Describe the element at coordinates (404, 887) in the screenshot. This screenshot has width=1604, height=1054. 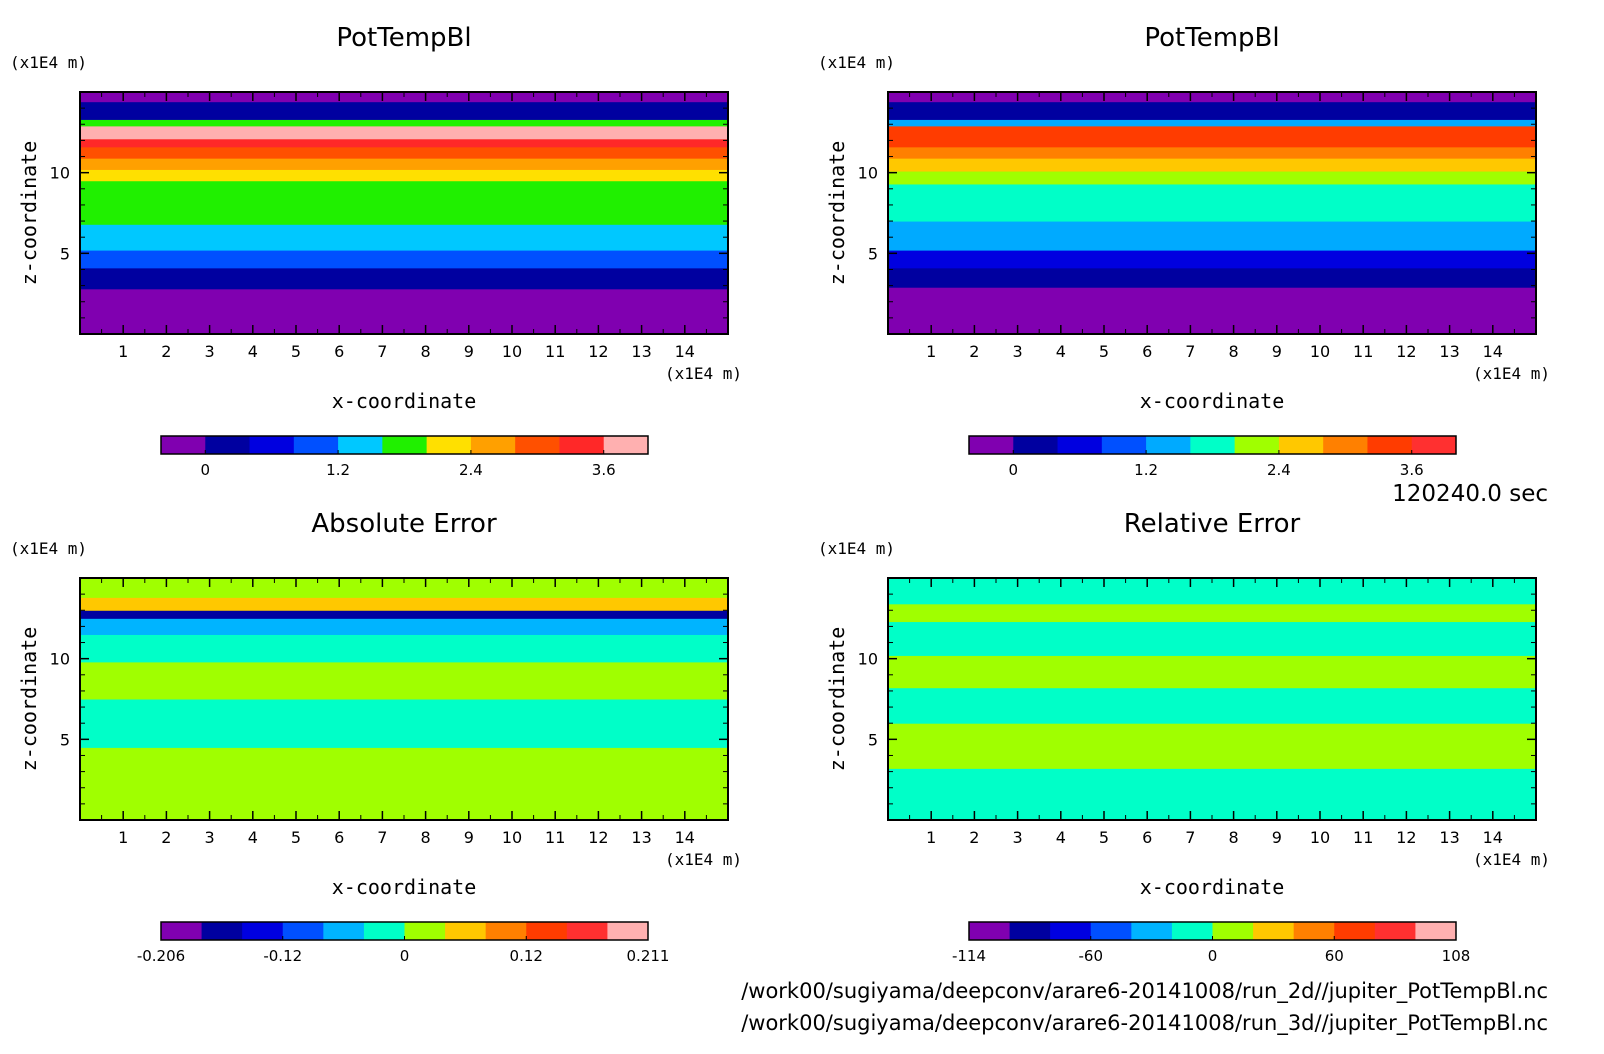
I see `x-axis-label: x-coordinate` at that location.